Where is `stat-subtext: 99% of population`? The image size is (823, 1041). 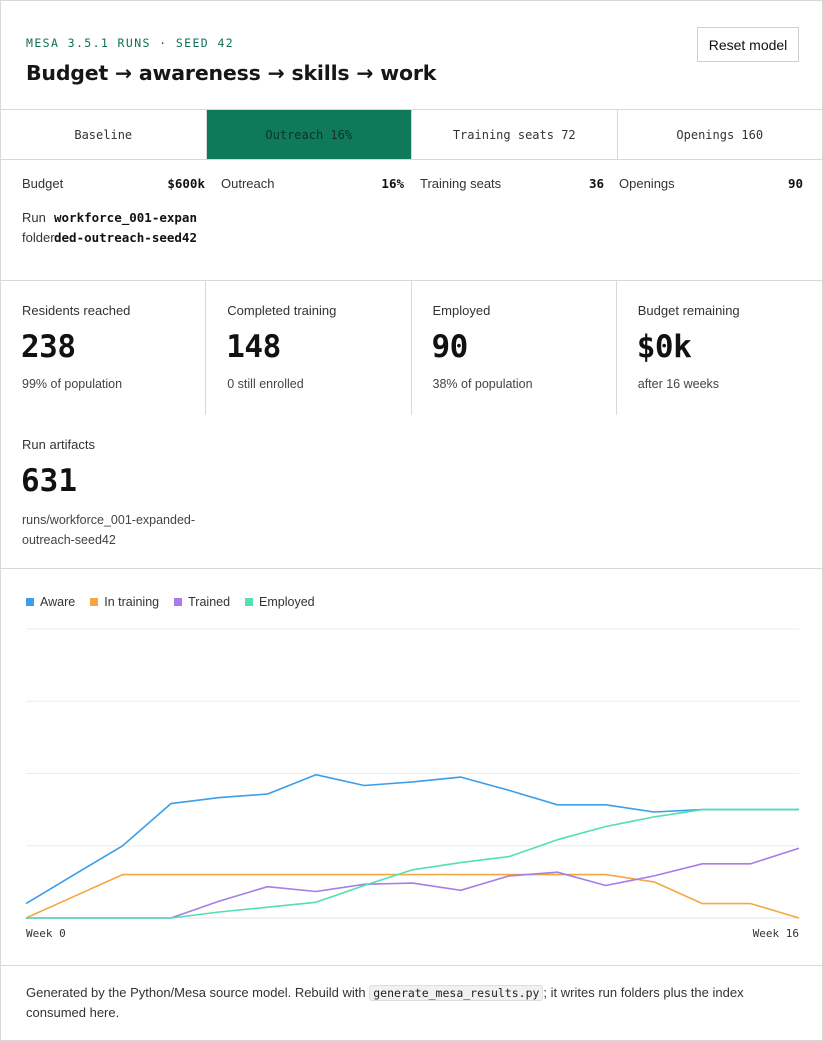
stat-subtext: 99% of population is located at coordinates (72, 384).